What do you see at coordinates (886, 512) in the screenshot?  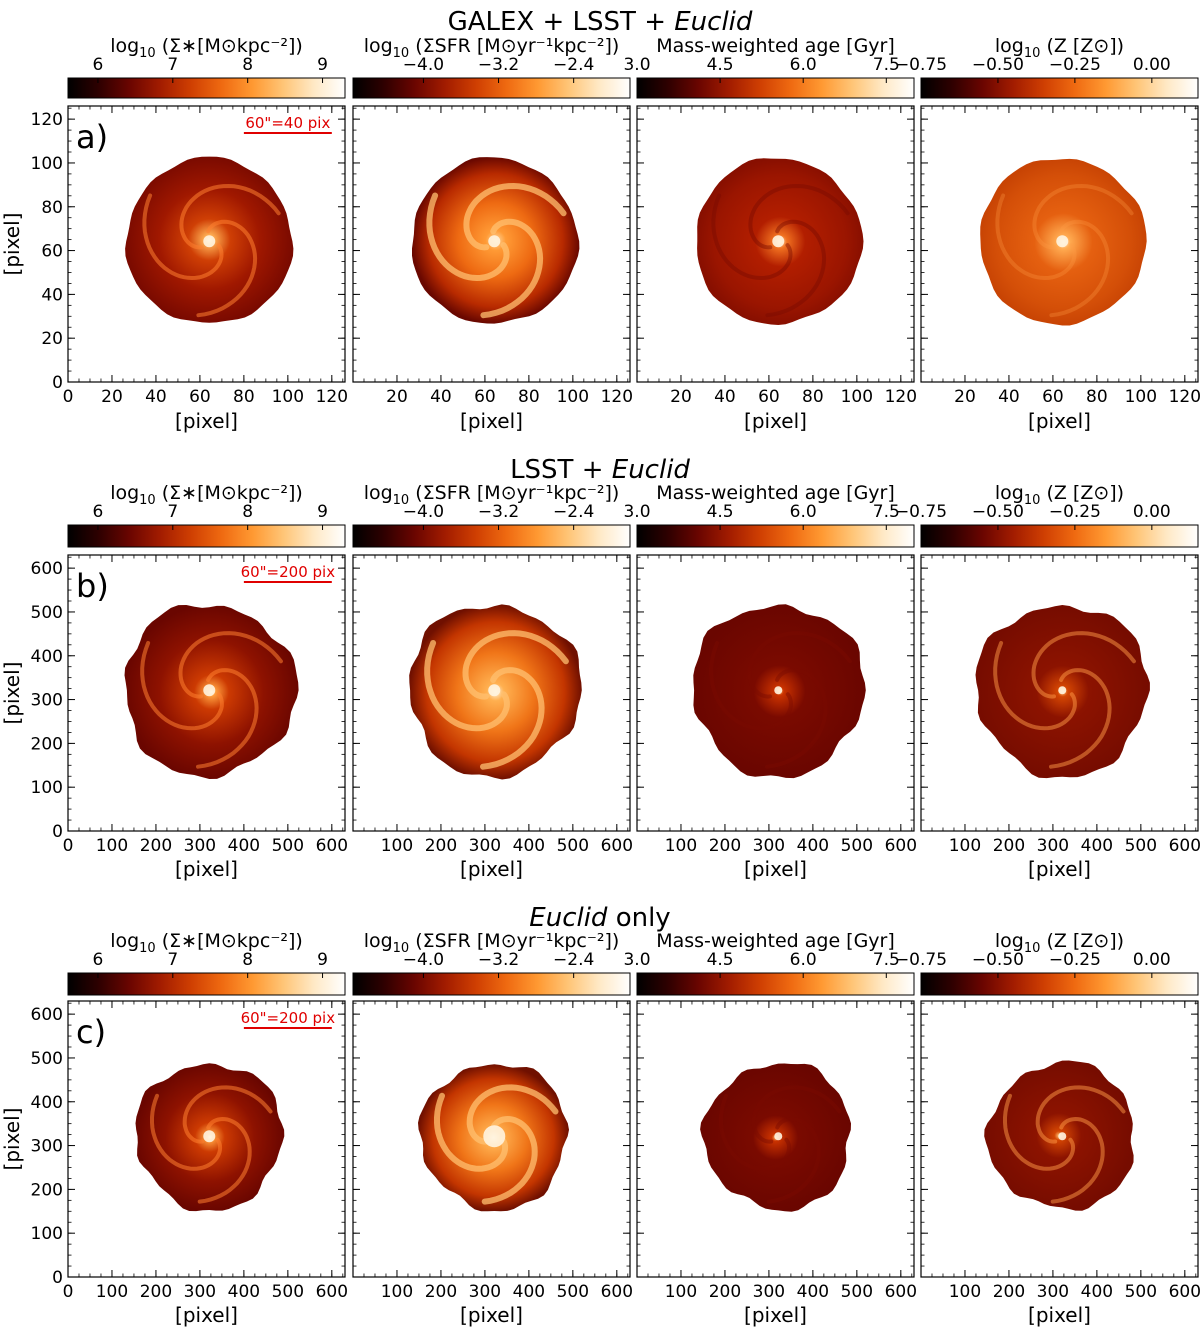 I see `colorbar-tick-label: 7.5` at bounding box center [886, 512].